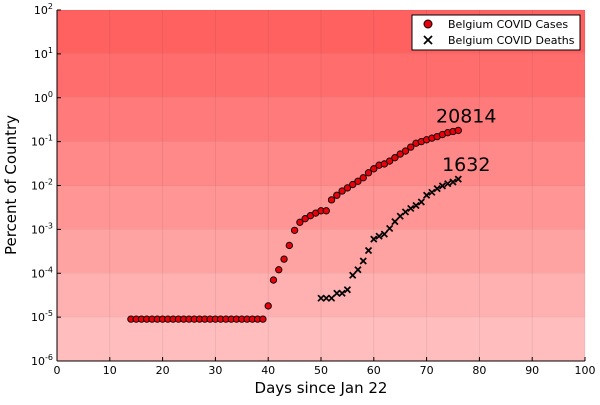 The height and width of the screenshot is (405, 600). Describe the element at coordinates (321, 388) in the screenshot. I see `x-axis-title: Days since Jan 22` at that location.